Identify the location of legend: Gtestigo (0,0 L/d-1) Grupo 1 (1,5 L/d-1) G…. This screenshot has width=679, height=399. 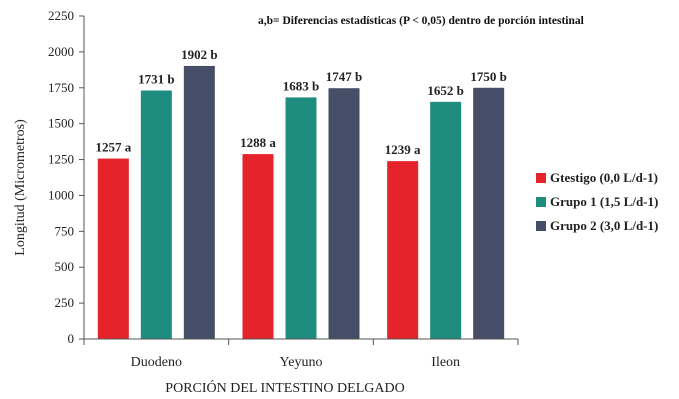
(597, 201).